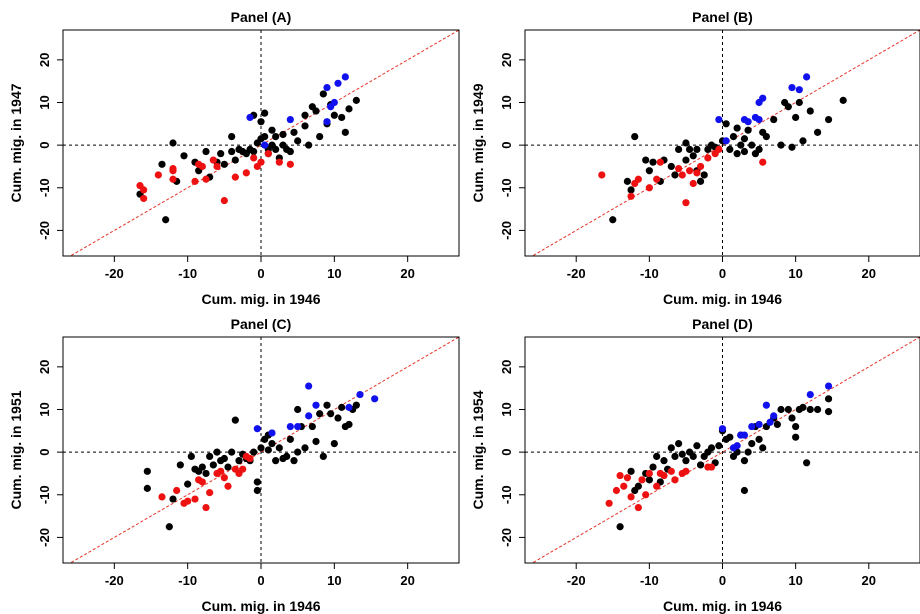  I want to click on panel-a-y-tick-label: 10, so click(44, 102).